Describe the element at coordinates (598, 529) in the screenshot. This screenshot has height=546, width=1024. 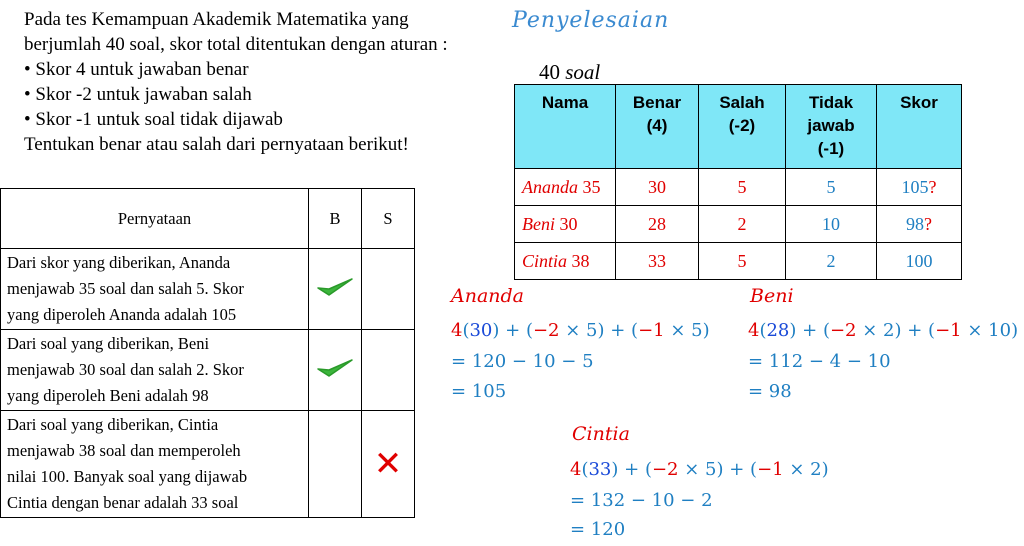
I see `calc-cintia-line3: = 120` at that location.